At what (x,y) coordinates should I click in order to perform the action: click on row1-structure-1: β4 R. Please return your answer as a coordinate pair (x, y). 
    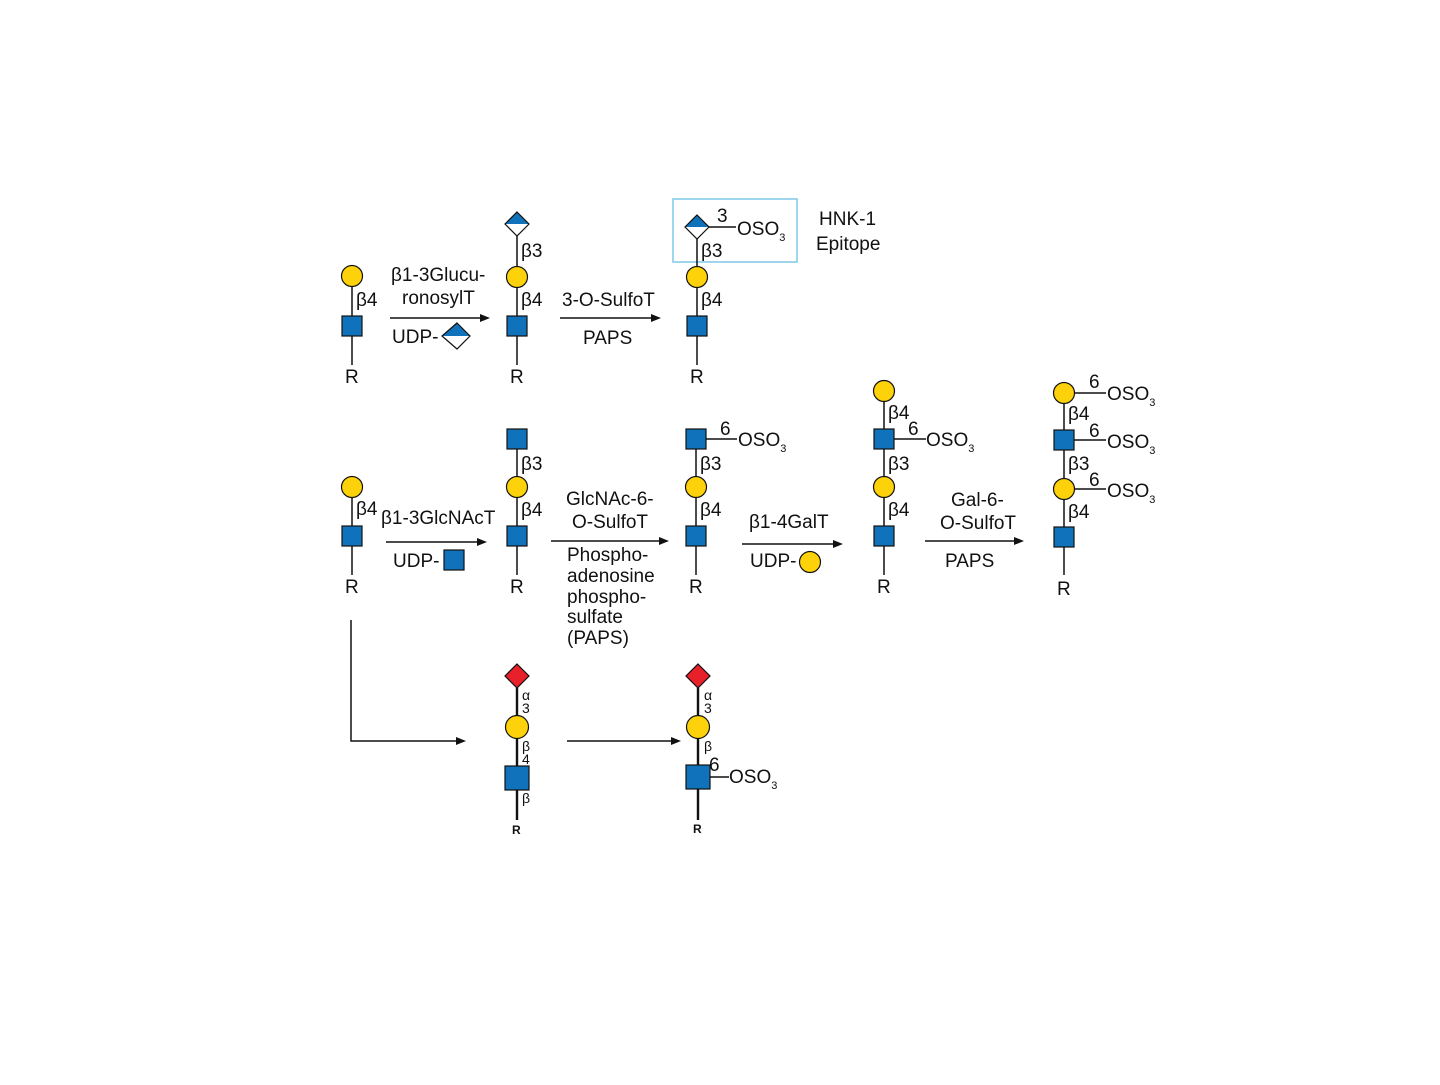
    Looking at the image, I should click on (359, 326).